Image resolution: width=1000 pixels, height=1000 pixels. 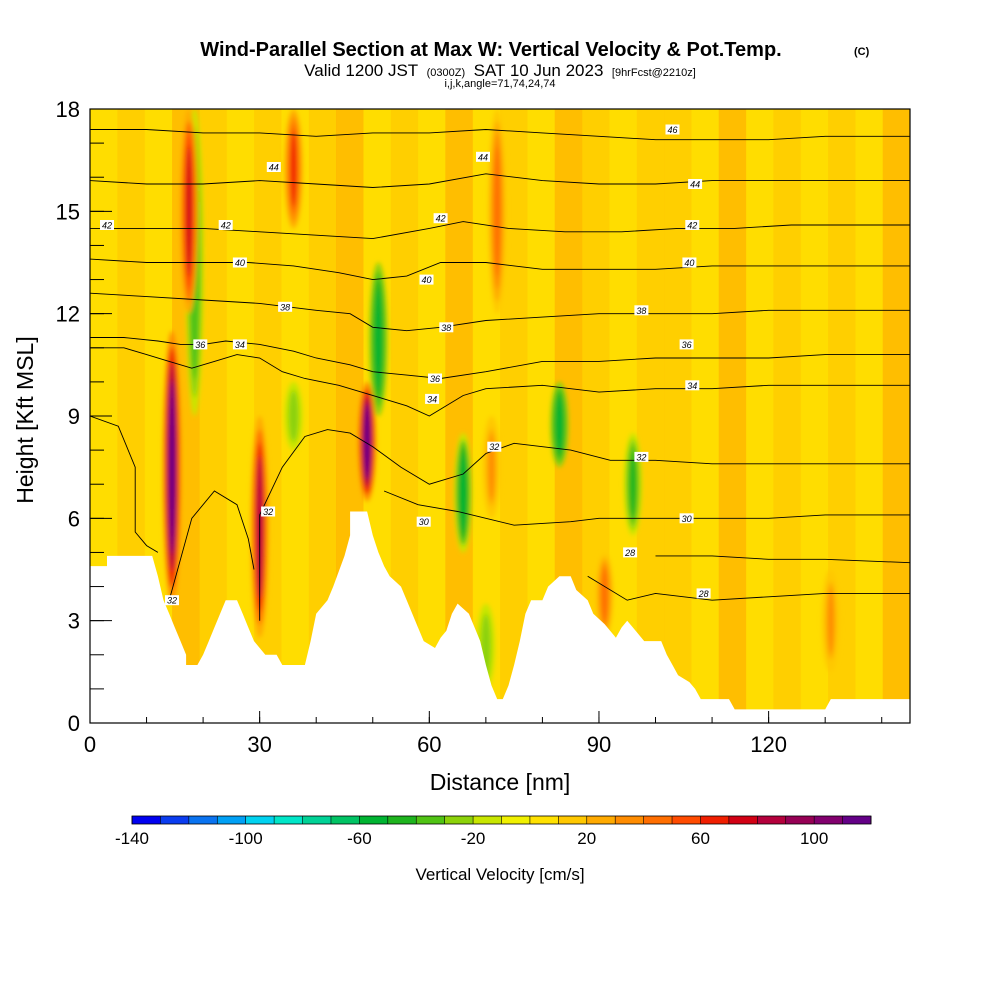 What do you see at coordinates (814, 838) in the screenshot?
I see `colorbar-tick-label: 100` at bounding box center [814, 838].